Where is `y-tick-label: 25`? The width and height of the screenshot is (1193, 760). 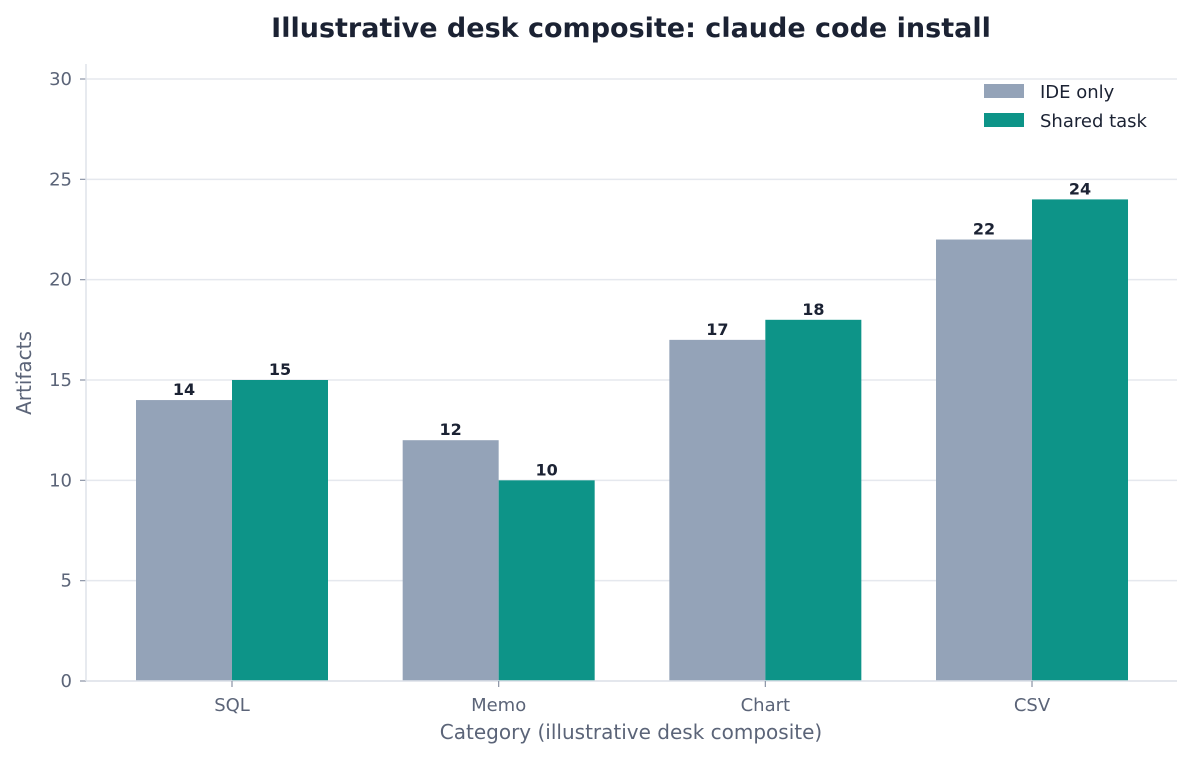 y-tick-label: 25 is located at coordinates (60, 179).